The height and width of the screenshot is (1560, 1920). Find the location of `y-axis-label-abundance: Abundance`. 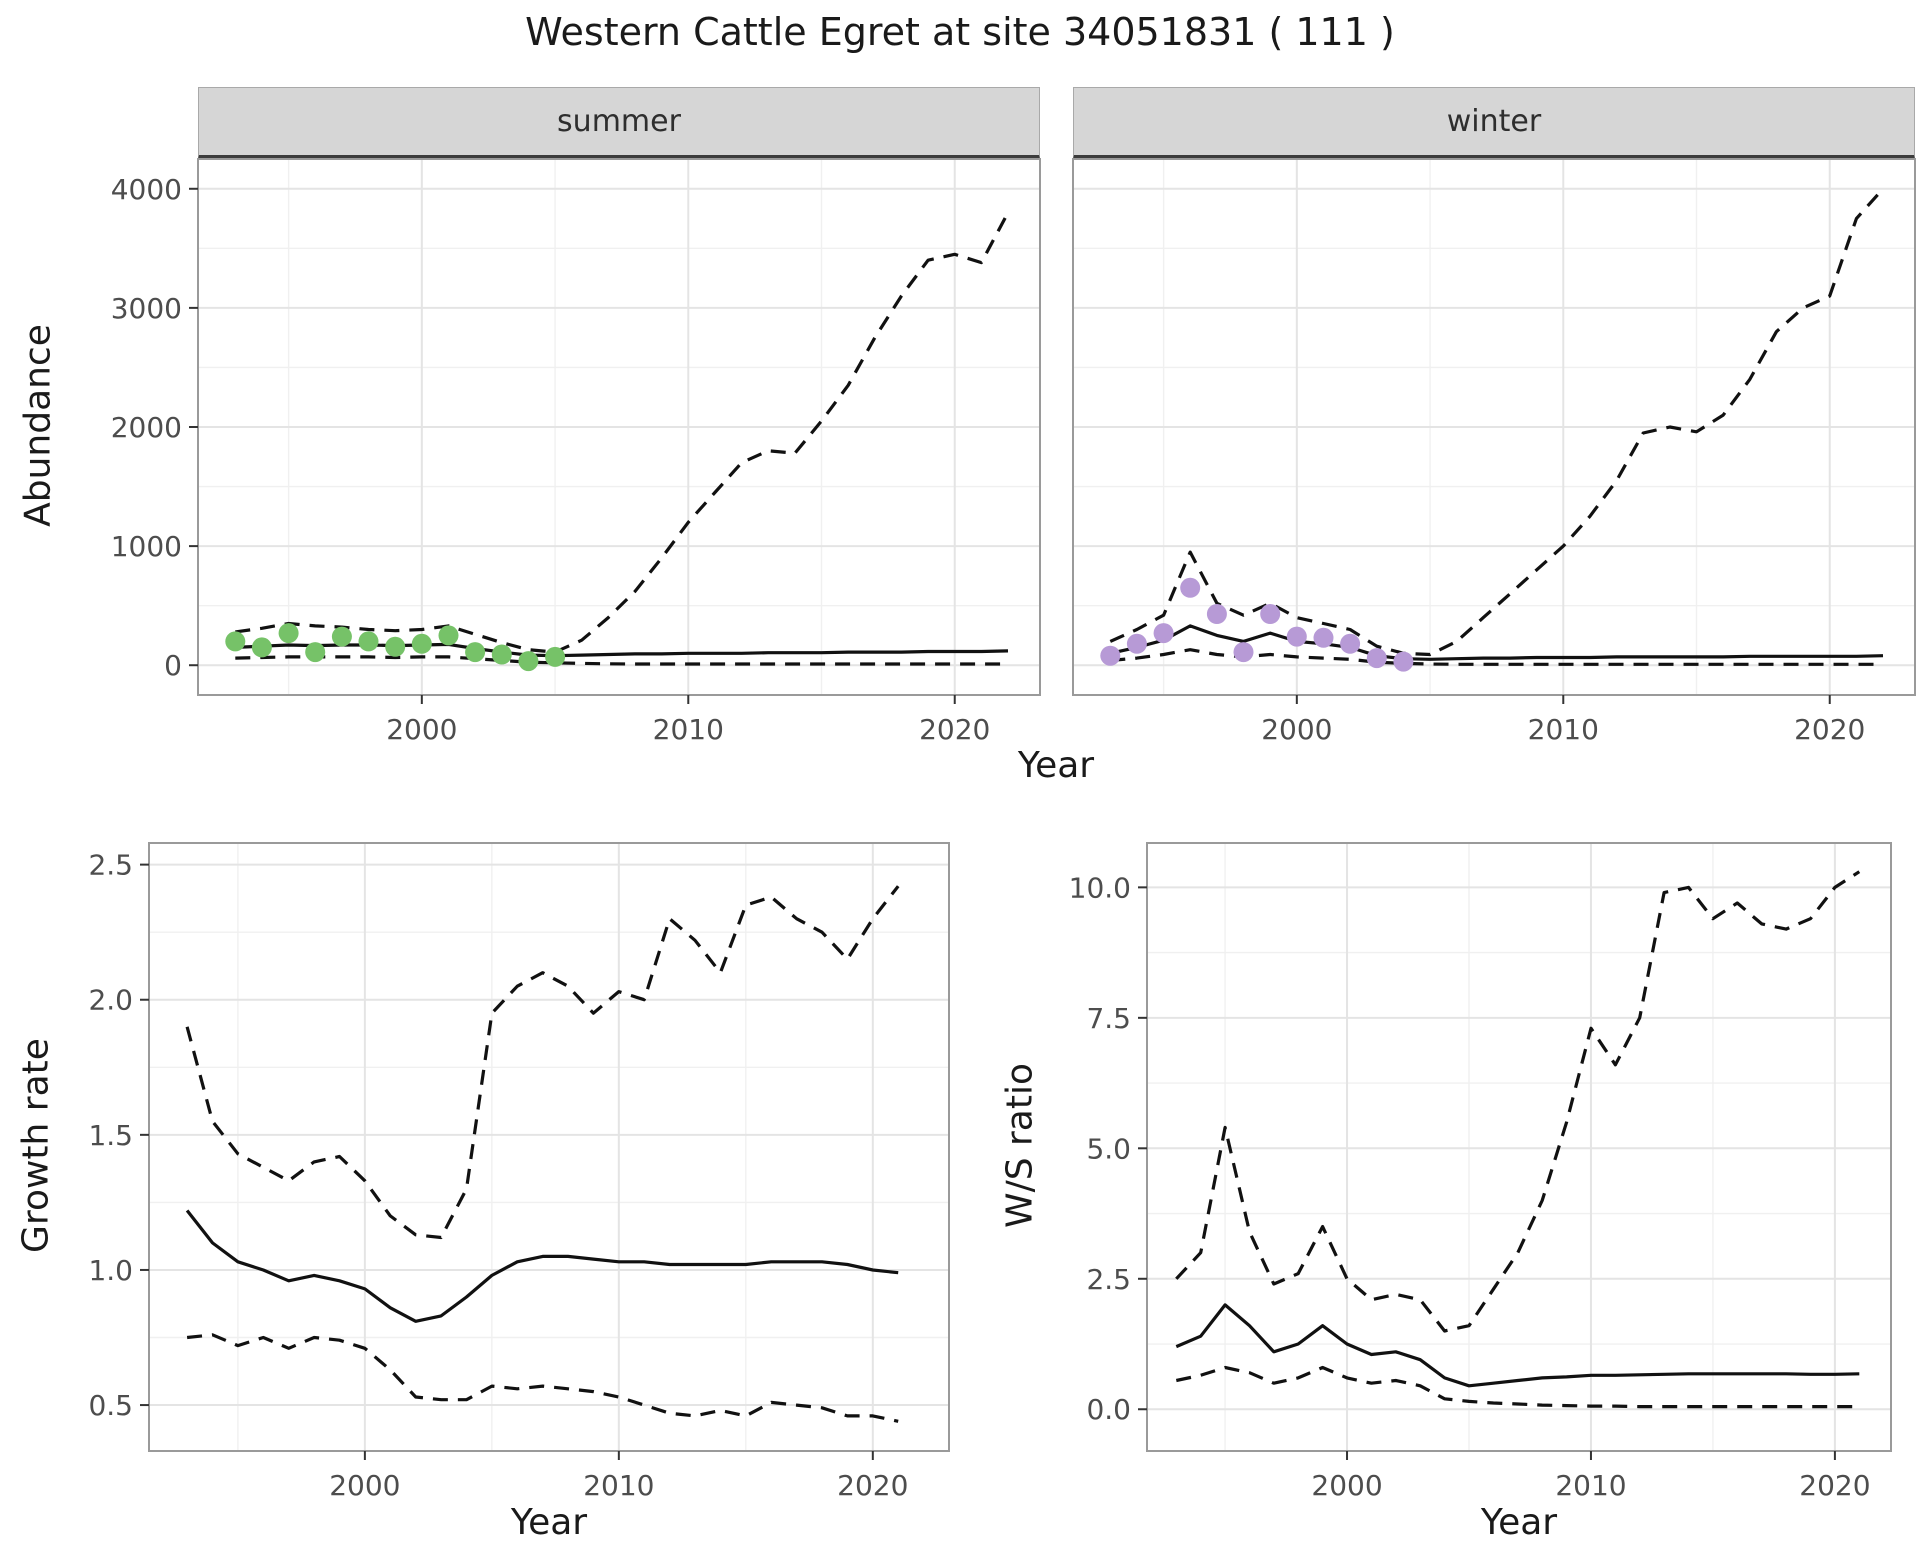

y-axis-label-abundance: Abundance is located at coordinates (38, 425).